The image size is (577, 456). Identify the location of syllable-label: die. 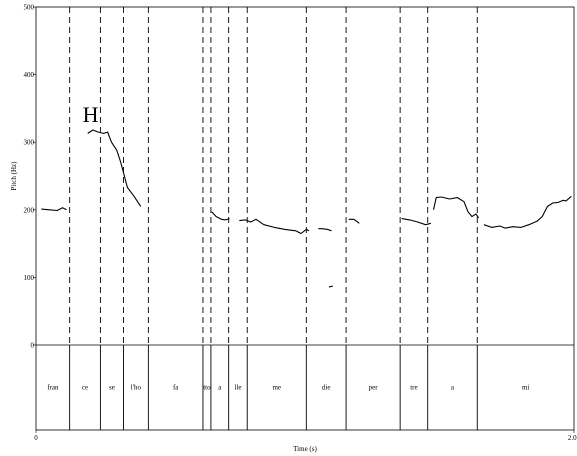
(326, 388).